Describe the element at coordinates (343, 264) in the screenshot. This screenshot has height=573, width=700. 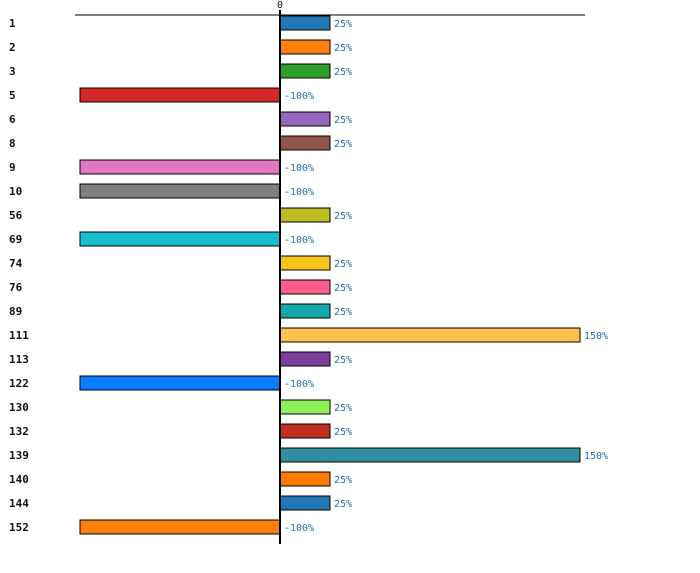
I see `value-label-74: 25%` at that location.